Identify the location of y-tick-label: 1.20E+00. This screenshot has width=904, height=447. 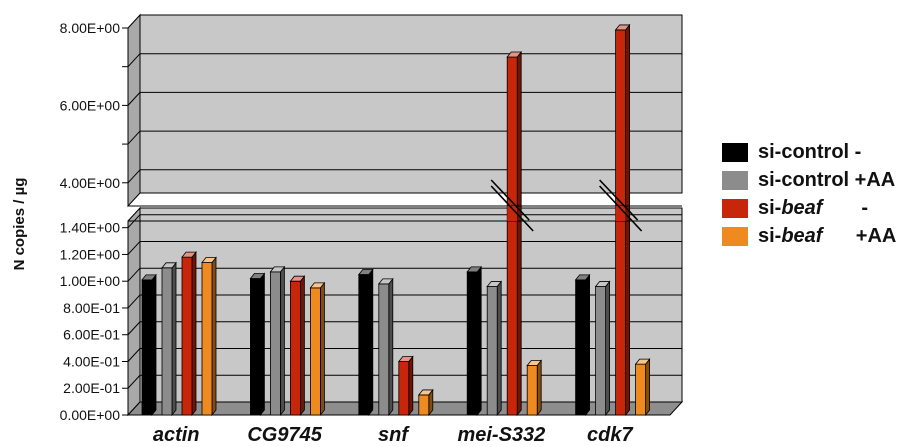
(90, 254).